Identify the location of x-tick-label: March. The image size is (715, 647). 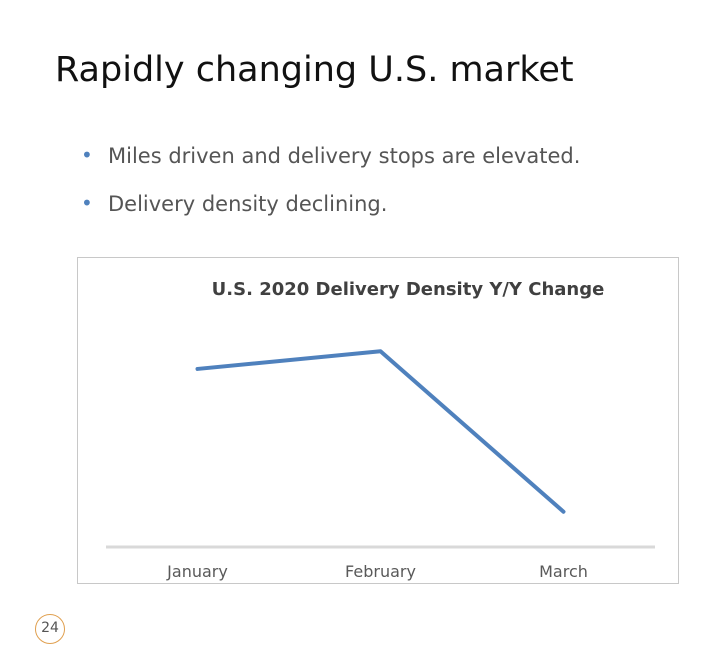
(563, 571).